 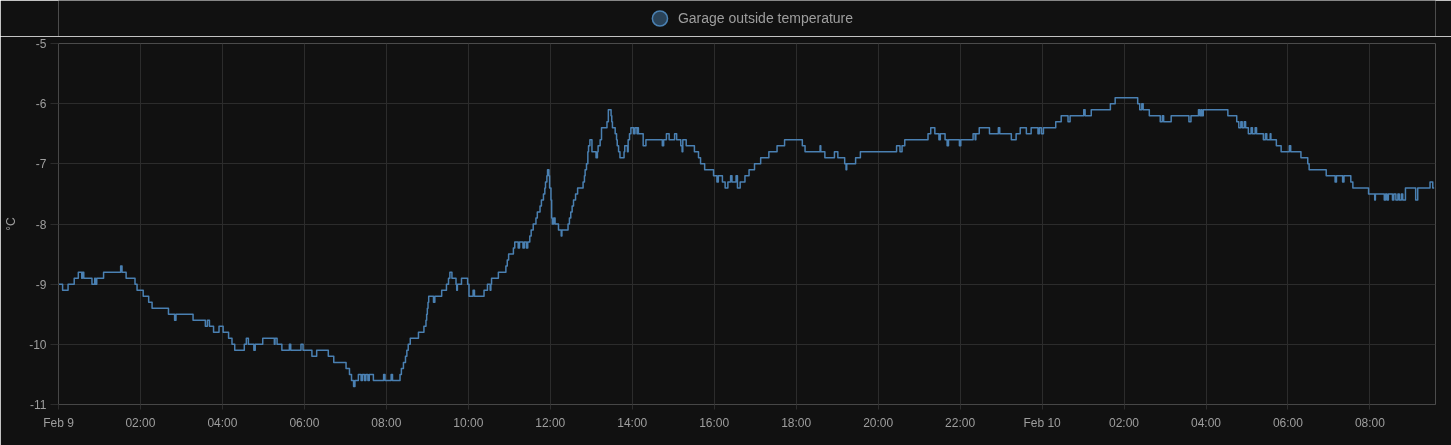 What do you see at coordinates (1042, 422) in the screenshot?
I see `x-tick-label: Feb 10` at bounding box center [1042, 422].